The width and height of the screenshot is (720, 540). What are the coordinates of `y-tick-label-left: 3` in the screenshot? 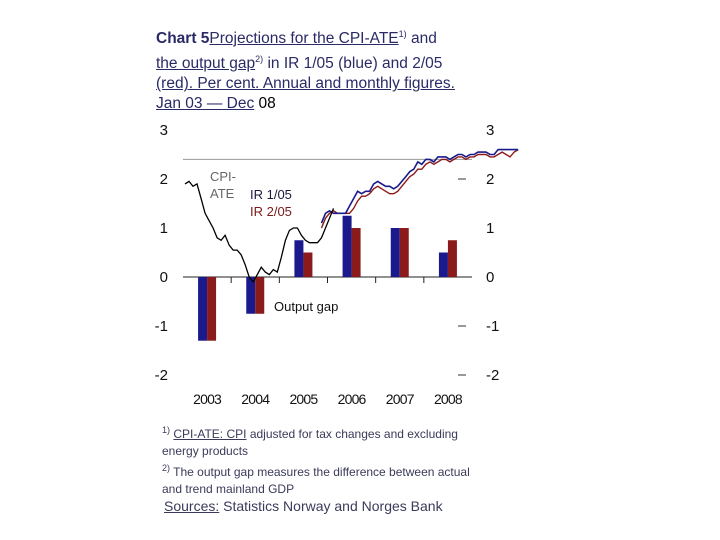 It's located at (164, 130).